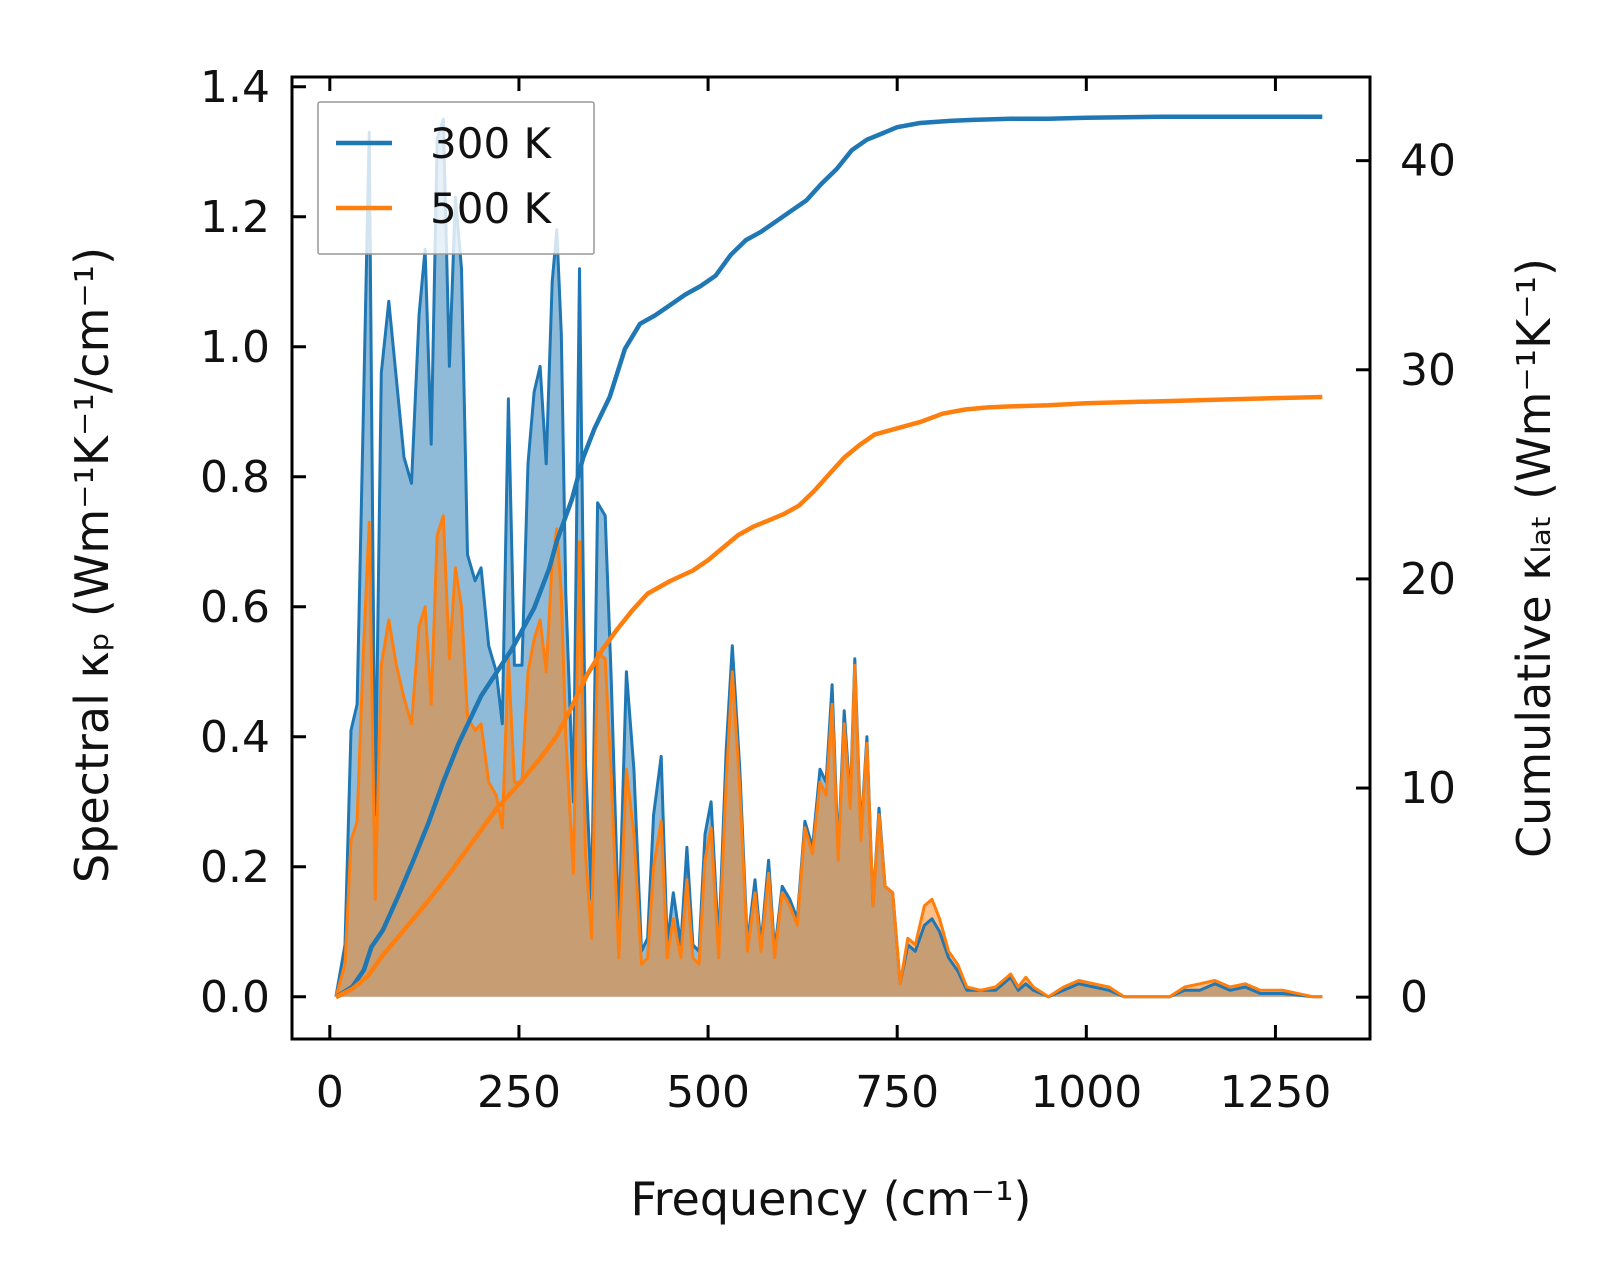  What do you see at coordinates (235, 87) in the screenshot?
I see `left-tick-label: 1.4` at bounding box center [235, 87].